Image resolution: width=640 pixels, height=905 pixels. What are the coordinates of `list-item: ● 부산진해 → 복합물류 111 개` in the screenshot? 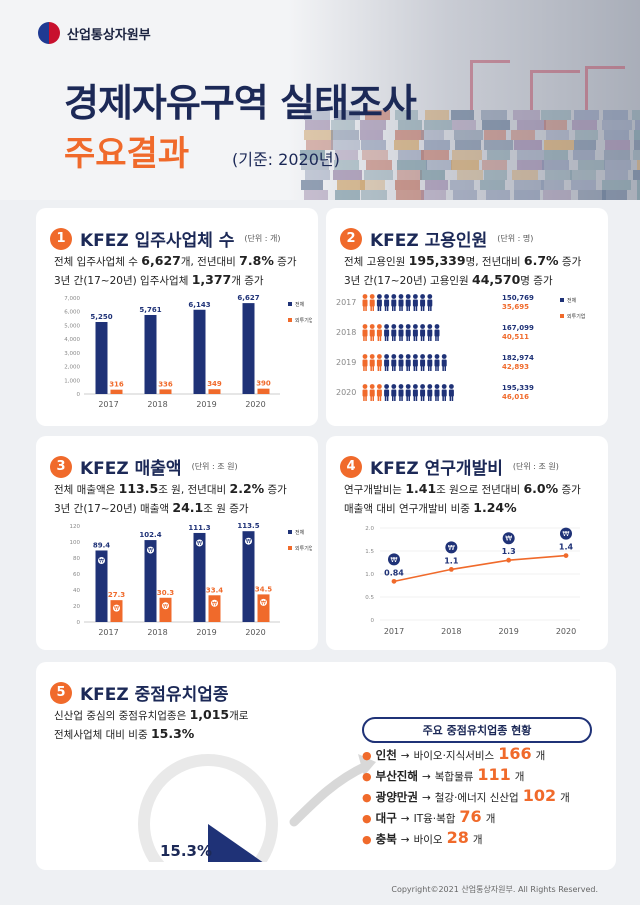 It's located at (443, 774).